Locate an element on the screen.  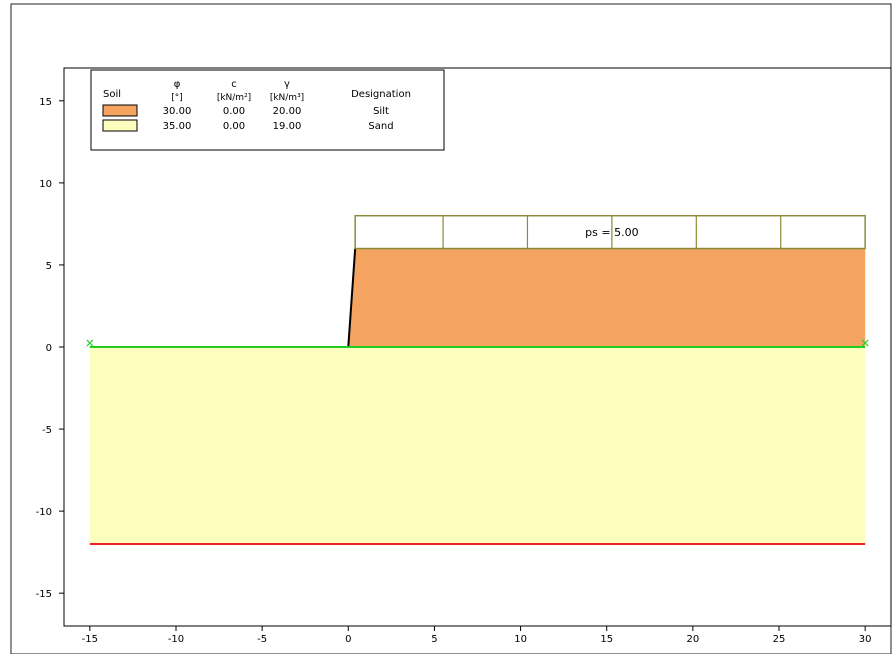
x-tick-label: 0 is located at coordinates (348, 639).